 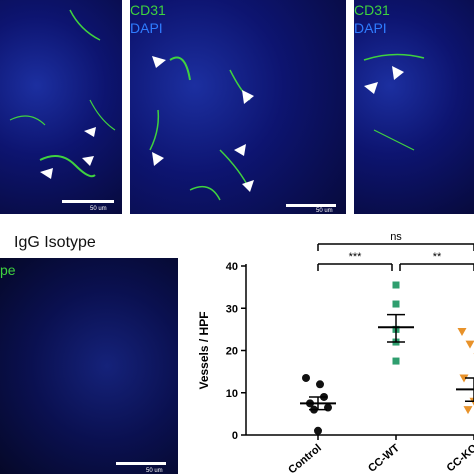 I want to click on y-tick-label: 30, so click(x=232, y=309).